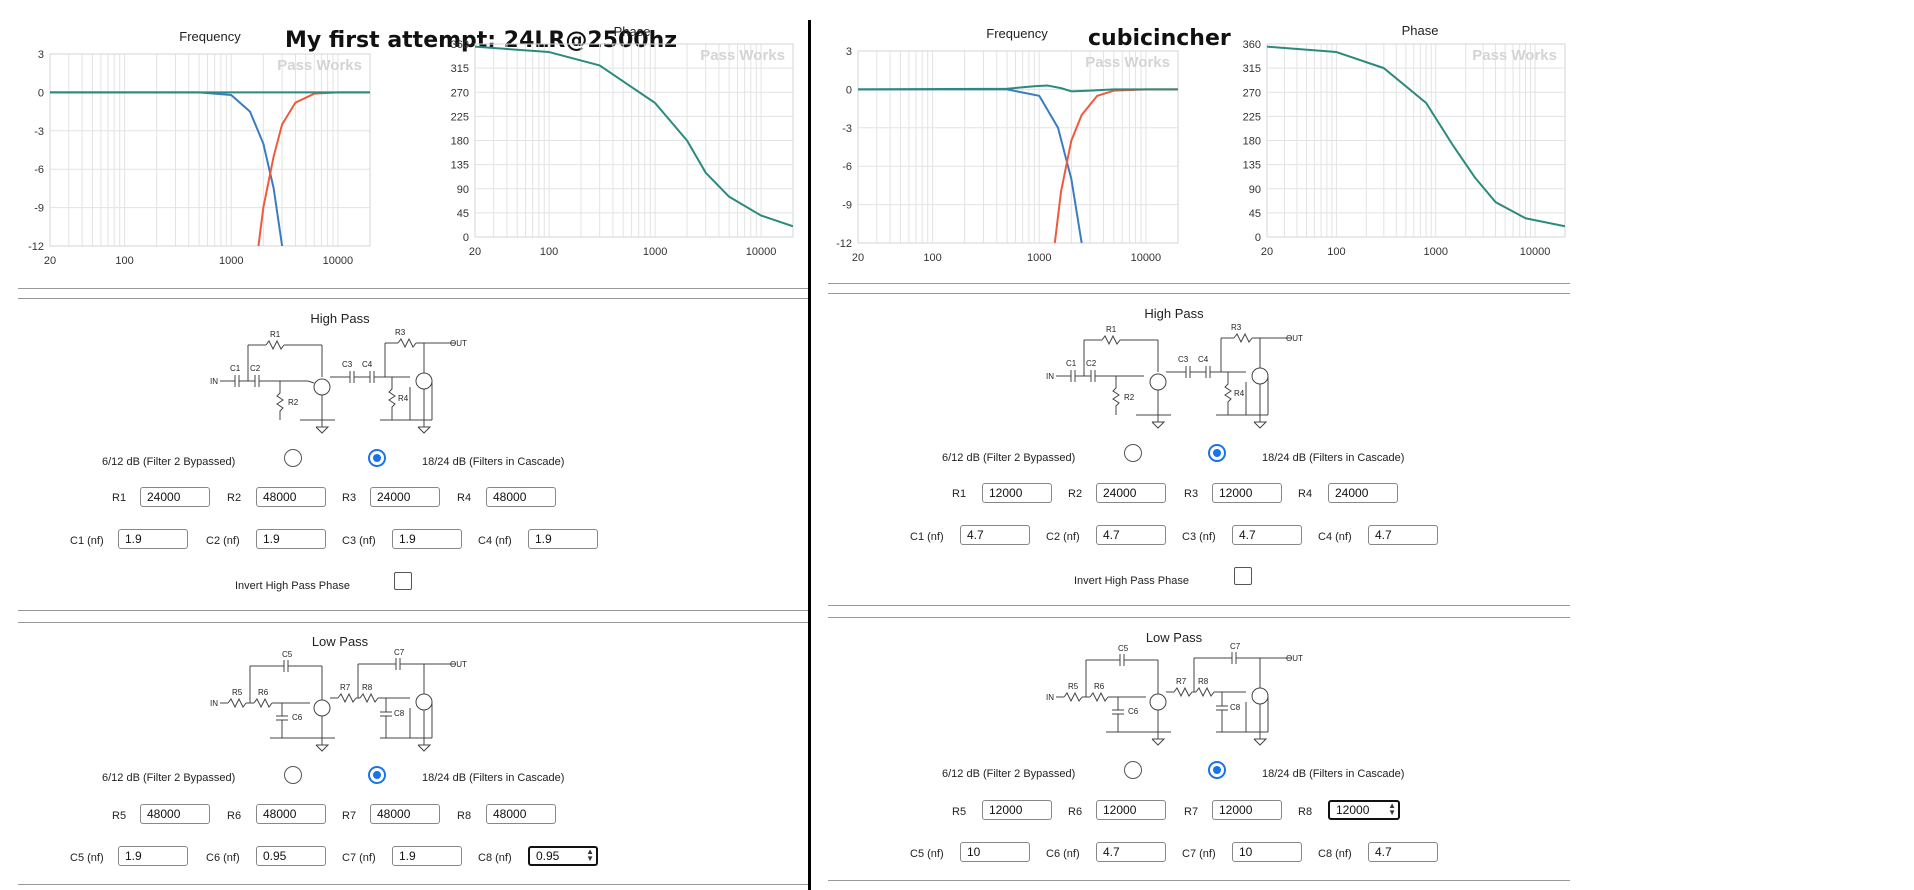 Image resolution: width=1914 pixels, height=890 pixels. Describe the element at coordinates (1174, 376) in the screenshot. I see `right-high-pass-schematic: IN C1 C2 R1 R2 C3 C4 R3 R4 OUT` at that location.